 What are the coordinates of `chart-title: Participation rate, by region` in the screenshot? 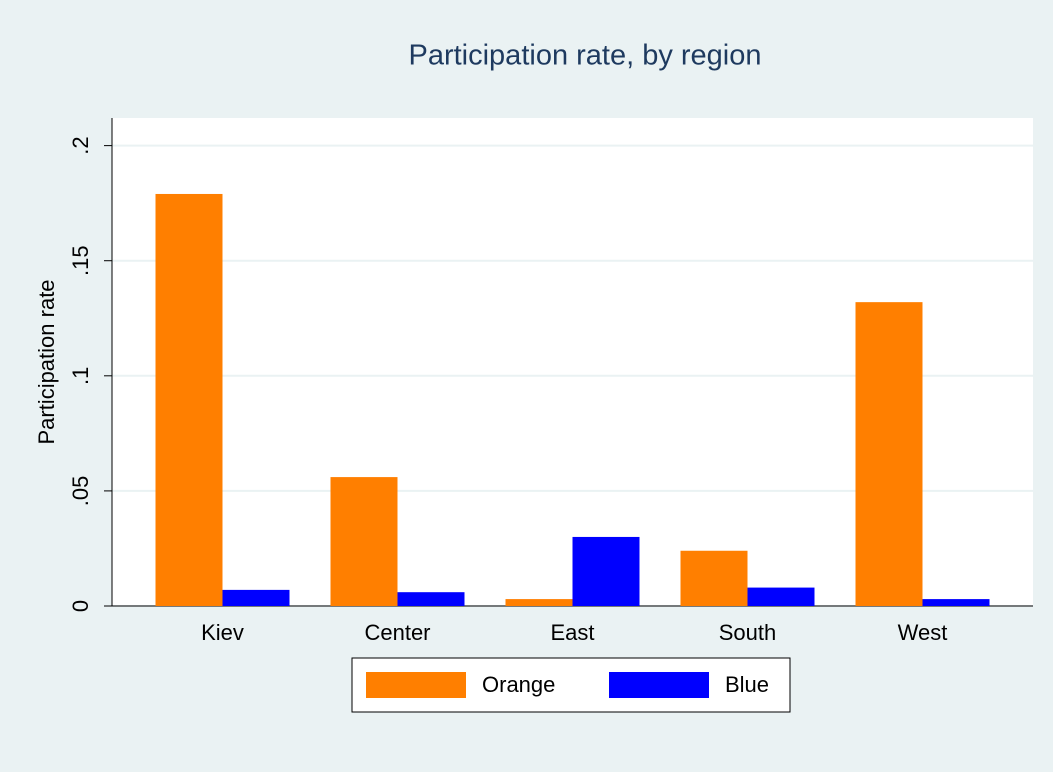 It's located at (584, 56).